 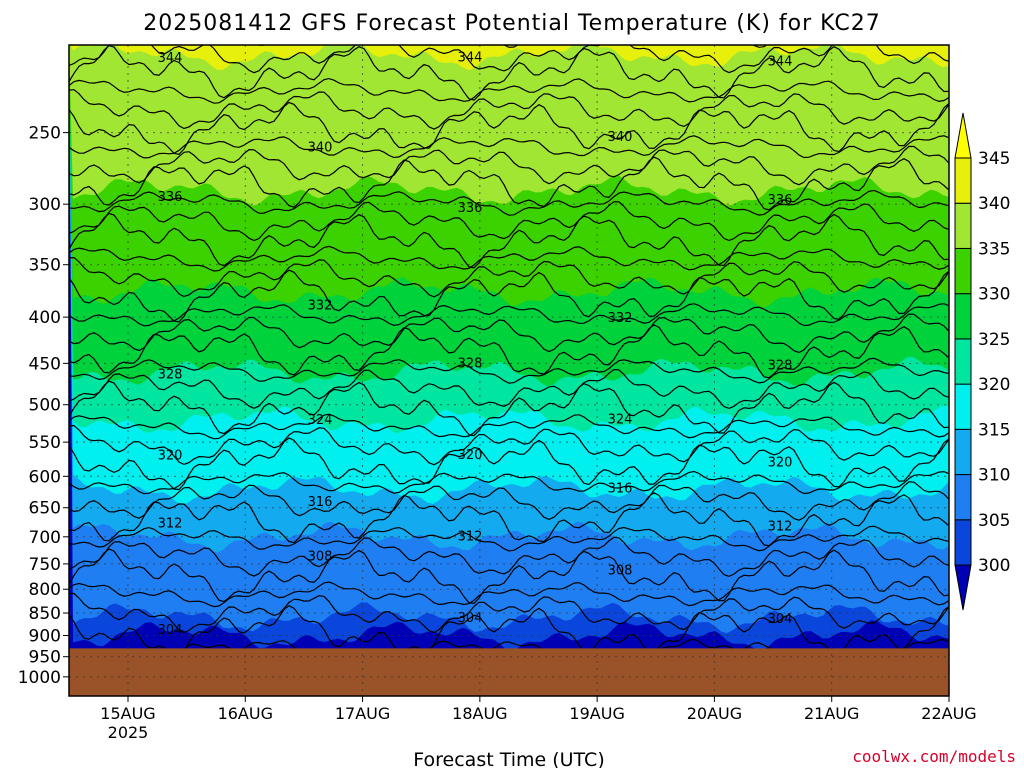 What do you see at coordinates (620, 318) in the screenshot?
I see `contour-label: 332` at bounding box center [620, 318].